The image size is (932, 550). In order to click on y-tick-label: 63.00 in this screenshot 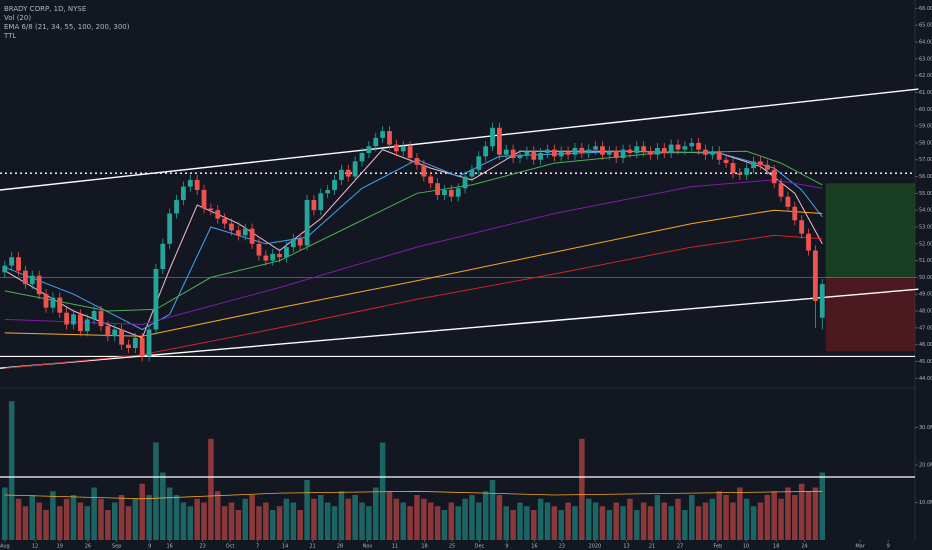, I will do `click(925, 59)`.